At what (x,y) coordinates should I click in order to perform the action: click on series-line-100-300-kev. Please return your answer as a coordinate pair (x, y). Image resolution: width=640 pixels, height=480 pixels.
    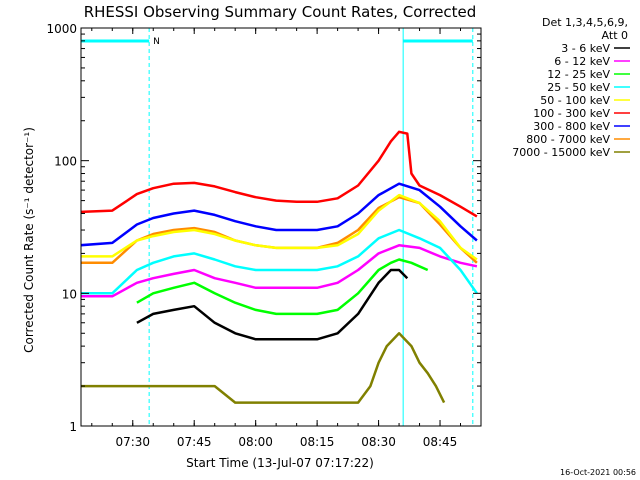
    Looking at the image, I should click on (279, 174).